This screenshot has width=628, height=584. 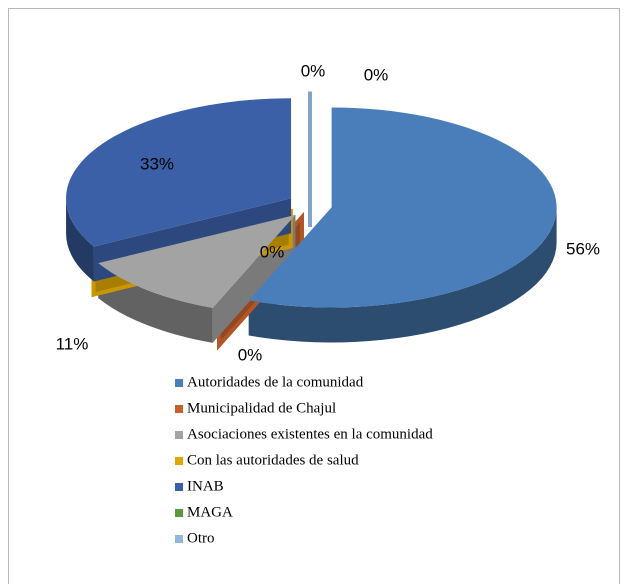 What do you see at coordinates (157, 163) in the screenshot?
I see `data-label: 33%` at bounding box center [157, 163].